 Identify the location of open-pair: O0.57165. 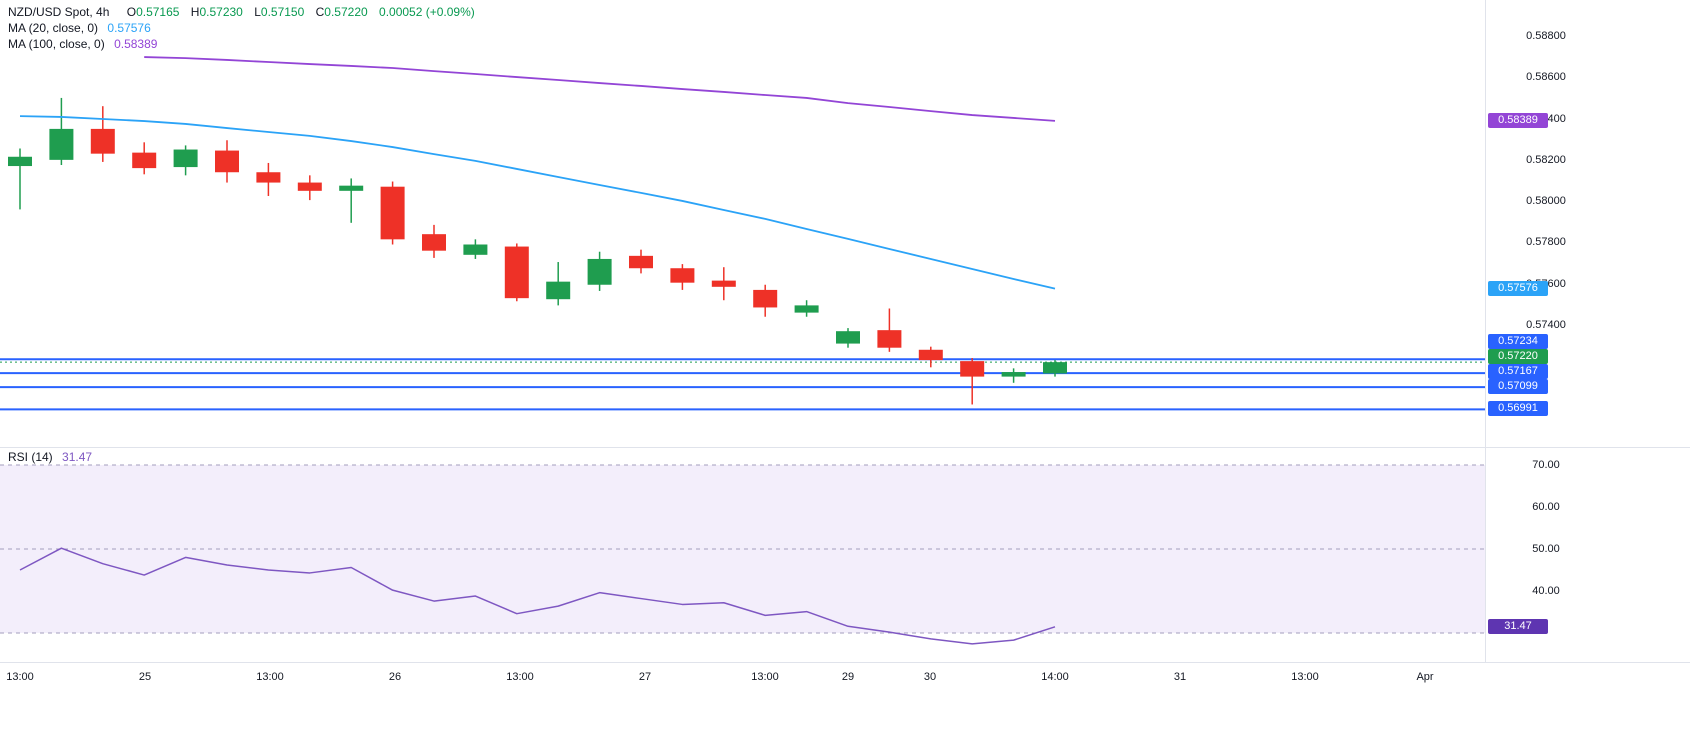
(153, 12).